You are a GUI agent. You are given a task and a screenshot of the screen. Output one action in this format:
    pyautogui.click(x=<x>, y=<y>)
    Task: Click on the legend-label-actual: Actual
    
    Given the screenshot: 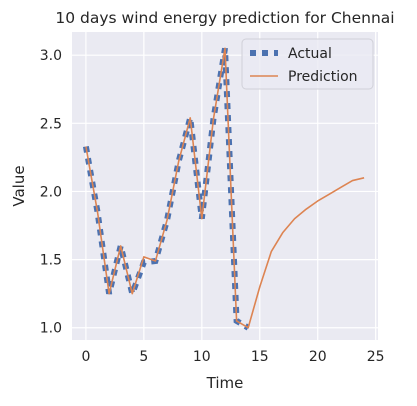 What is the action you would take?
    pyautogui.click(x=310, y=54)
    